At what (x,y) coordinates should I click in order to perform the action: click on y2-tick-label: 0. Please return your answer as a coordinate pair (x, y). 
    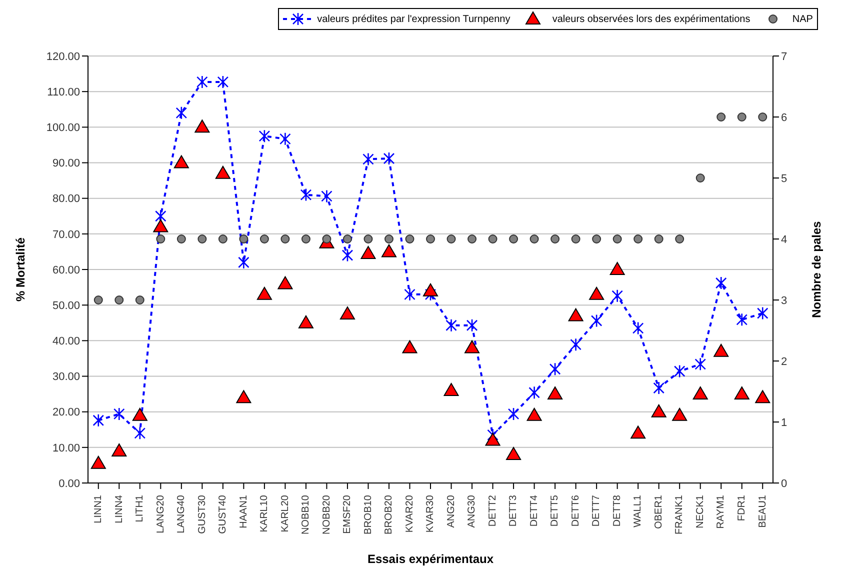
    Looking at the image, I should click on (784, 484).